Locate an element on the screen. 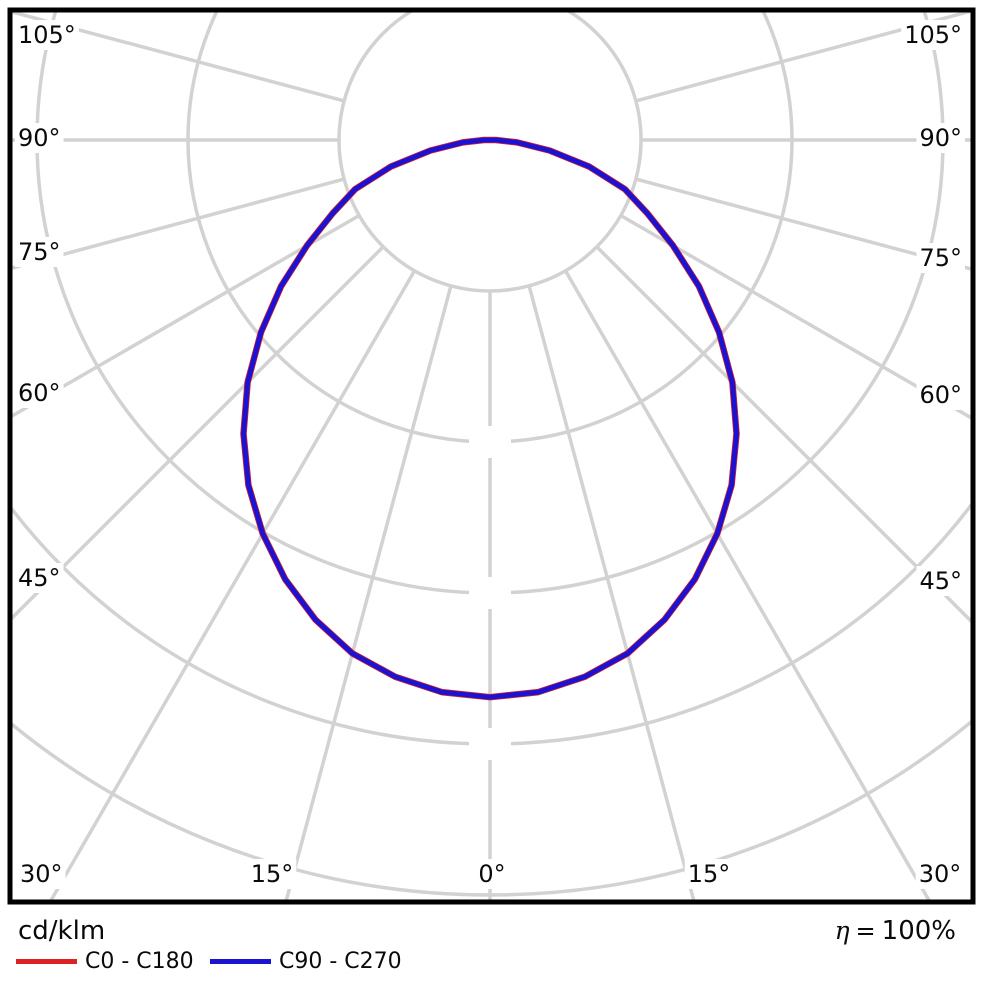 Image resolution: width=1000 pixels, height=982 pixels. legend-item-c90-c270: C90 - C270 is located at coordinates (306, 961).